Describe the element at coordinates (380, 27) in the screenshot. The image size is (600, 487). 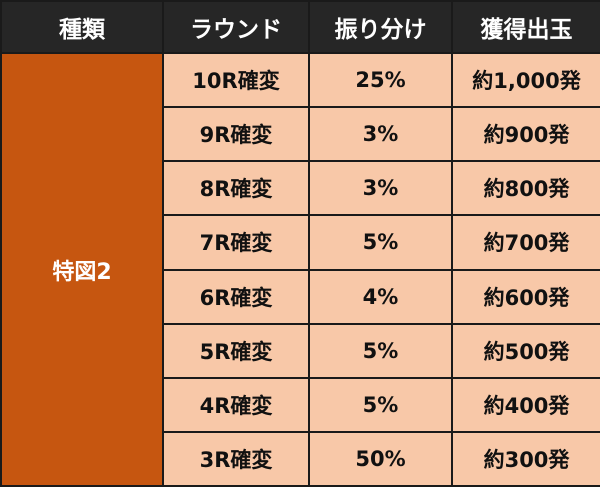
I see `header-distribution: 振り分け` at that location.